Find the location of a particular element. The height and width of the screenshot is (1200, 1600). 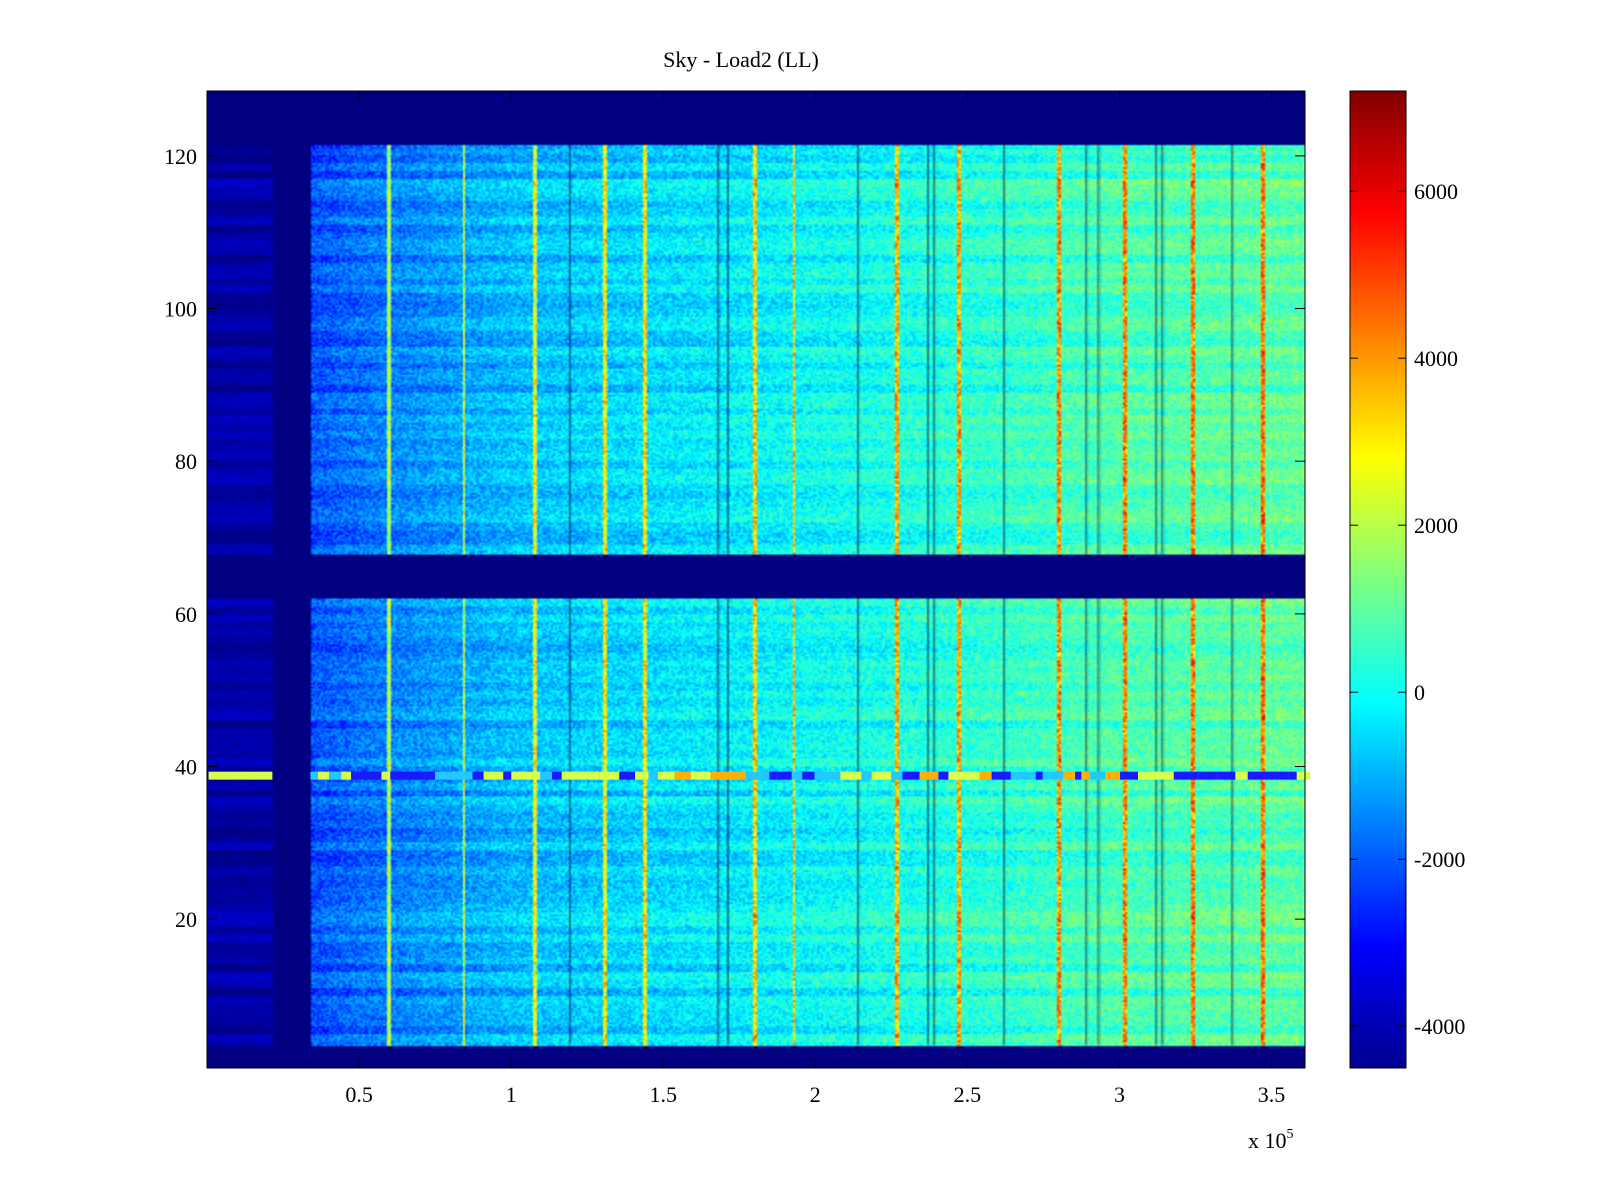

y-tick-label: 100 is located at coordinates (180, 309).